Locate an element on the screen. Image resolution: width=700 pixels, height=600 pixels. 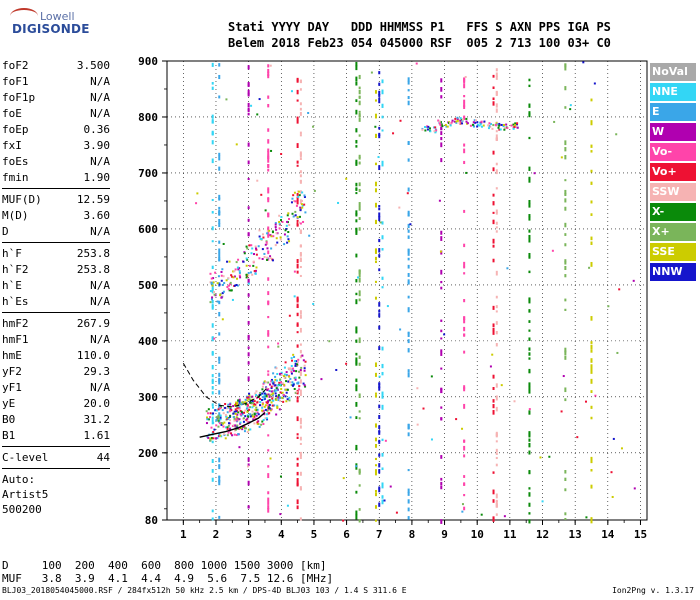
param-row: fmin 1.90 is located at coordinates (56, 178).